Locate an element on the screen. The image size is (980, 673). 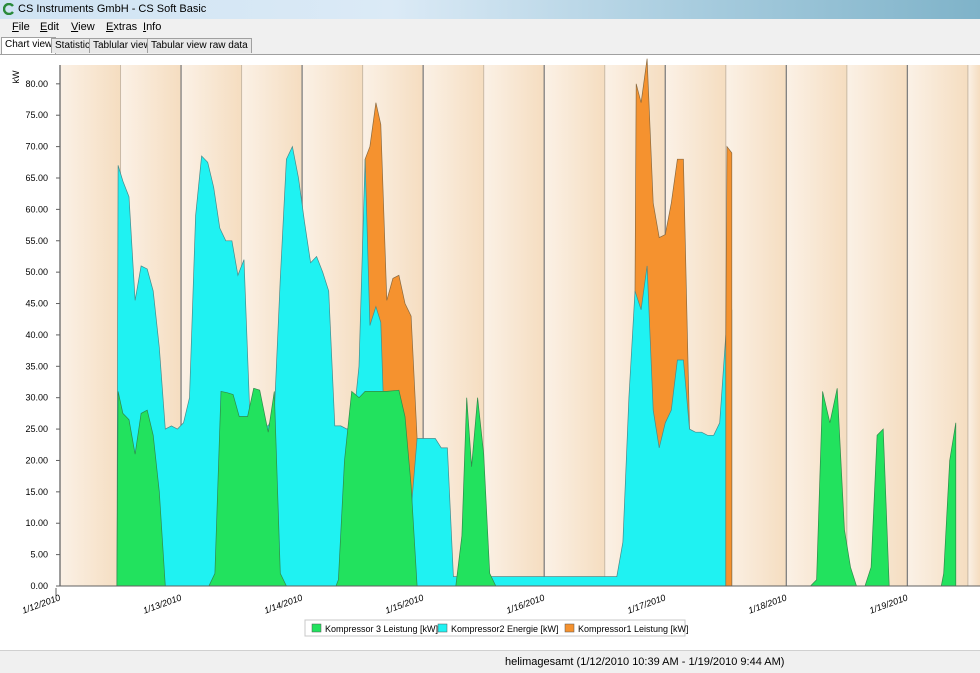
tab-tabular-view: Tablular view is located at coordinates (122, 45).